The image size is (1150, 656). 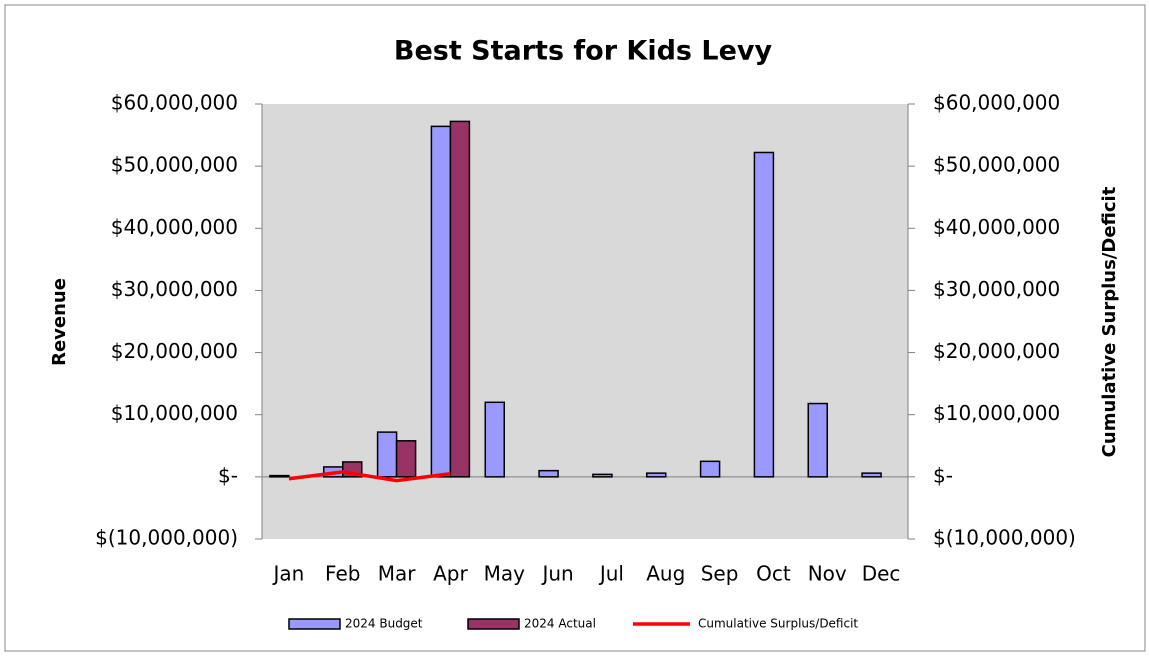 What do you see at coordinates (505, 574) in the screenshot?
I see `x-tick-label: May` at bounding box center [505, 574].